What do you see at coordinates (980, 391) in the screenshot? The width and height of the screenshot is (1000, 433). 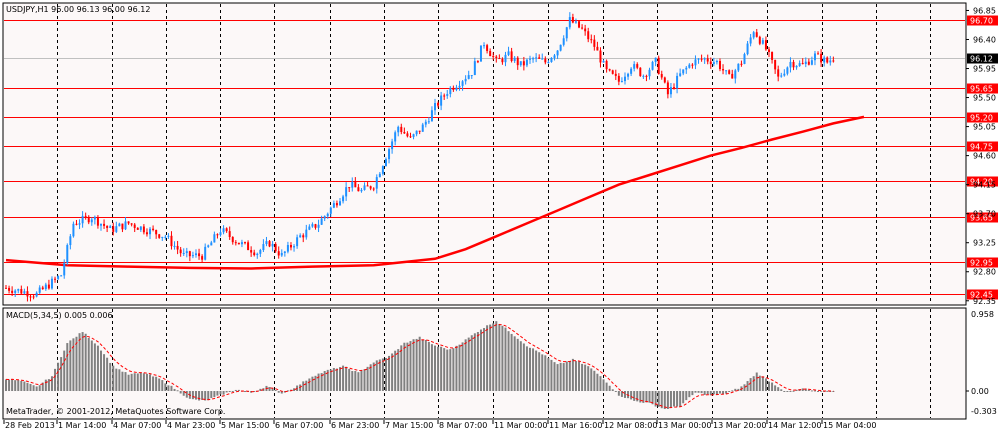 I see `macd-axis-zero: 0.00` at bounding box center [980, 391].